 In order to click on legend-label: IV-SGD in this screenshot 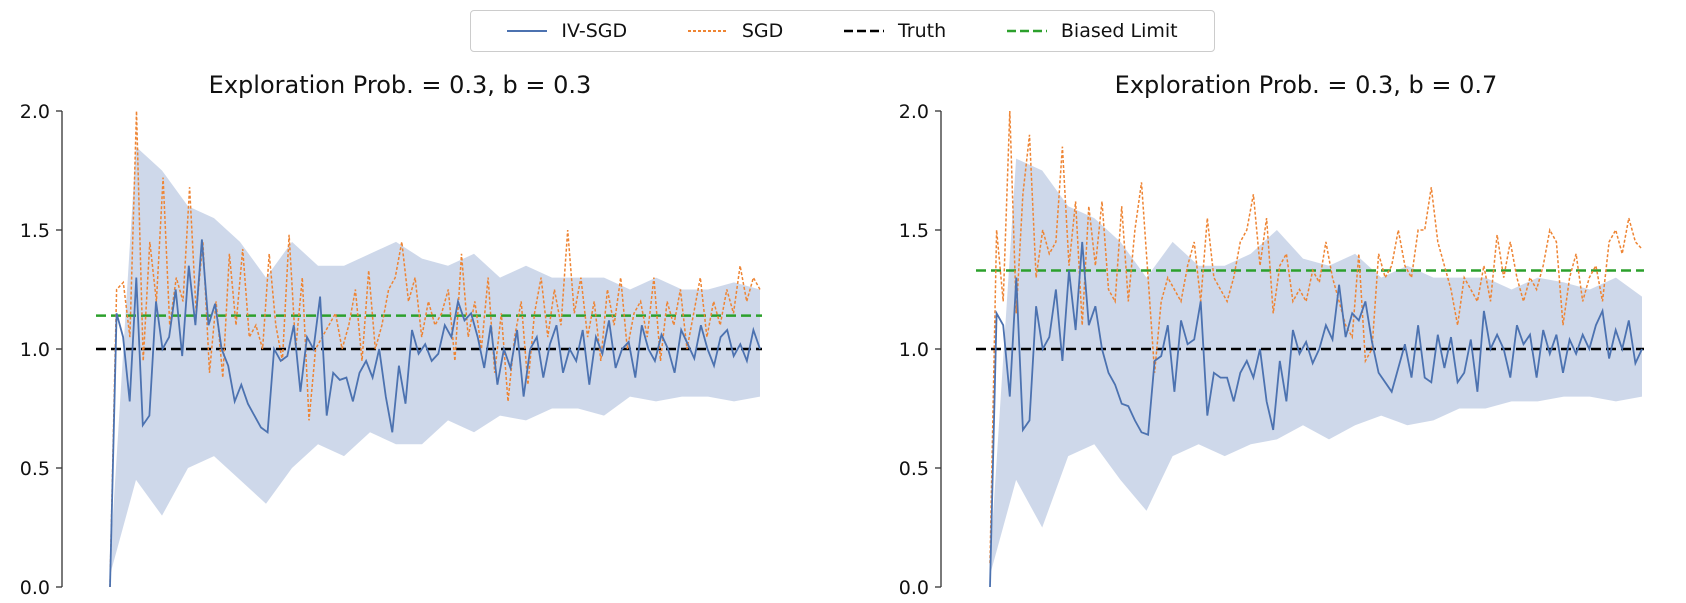, I will do `click(594, 31)`.